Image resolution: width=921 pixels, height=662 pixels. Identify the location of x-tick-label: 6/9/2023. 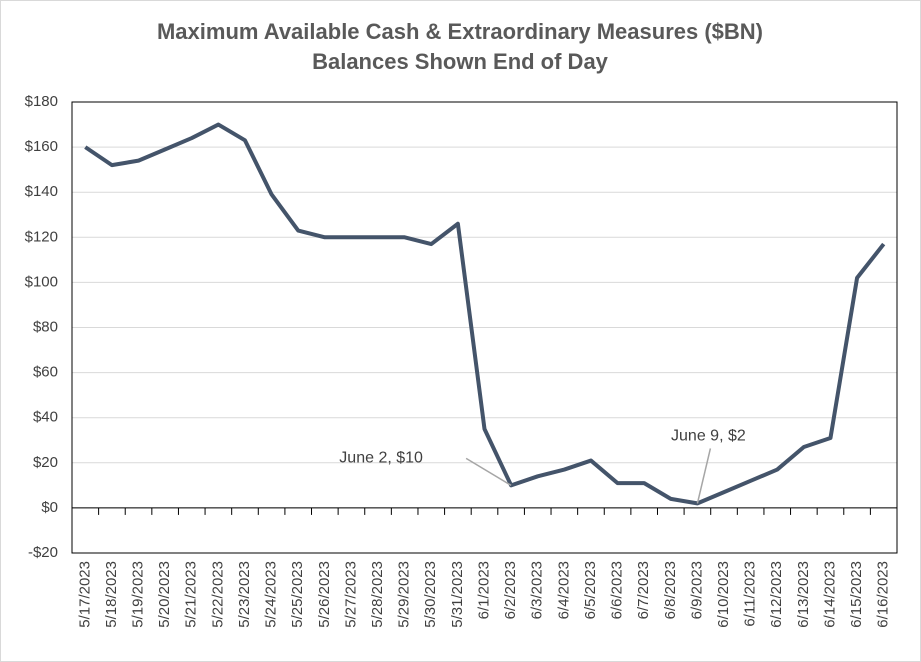
(696, 590).